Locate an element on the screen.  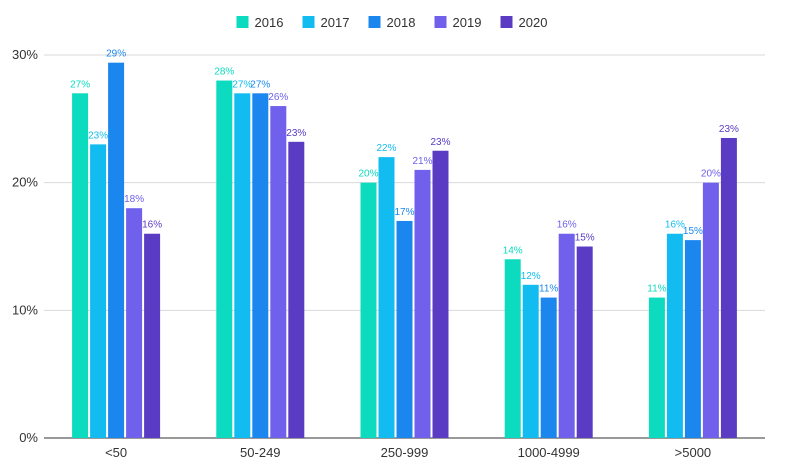
bar-value-label: 17% is located at coordinates (404, 212).